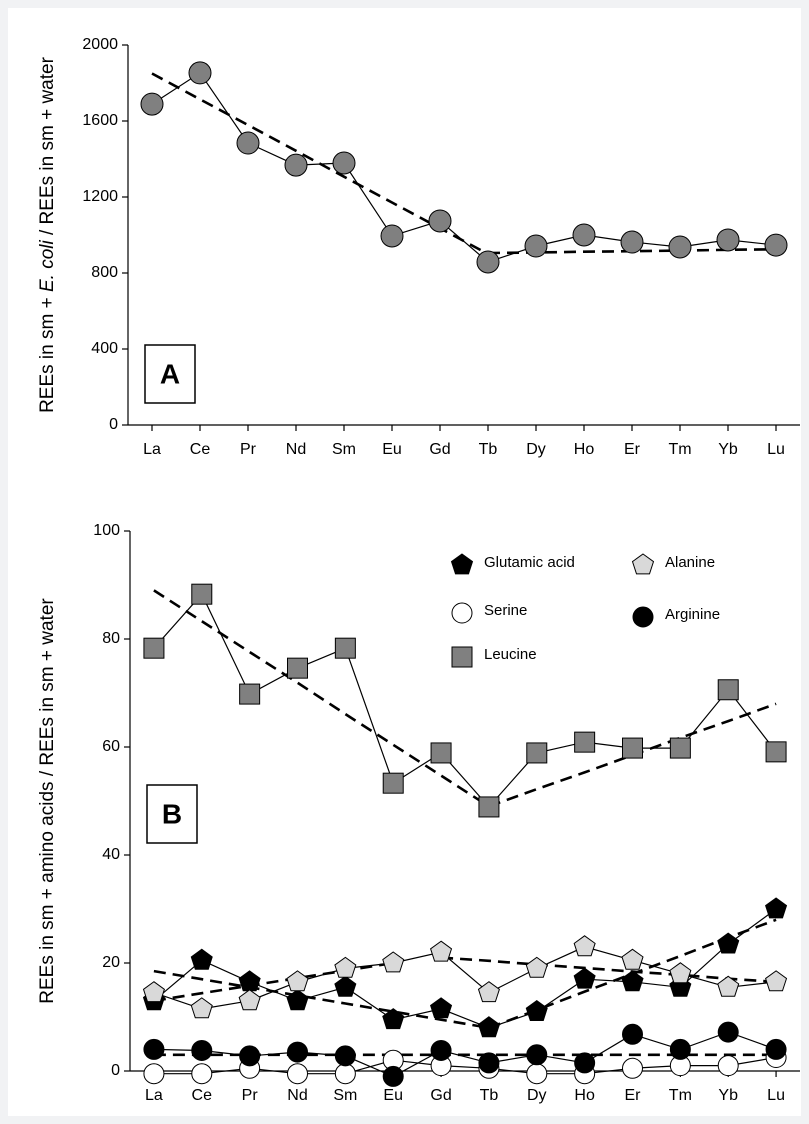  Describe the element at coordinates (100, 120) in the screenshot. I see `y-tick-label: 1600` at that location.